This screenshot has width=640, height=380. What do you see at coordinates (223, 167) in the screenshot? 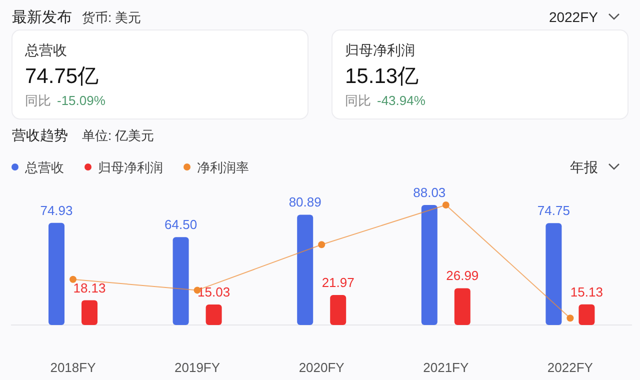
I see `legend-label: 净利润率` at bounding box center [223, 167].